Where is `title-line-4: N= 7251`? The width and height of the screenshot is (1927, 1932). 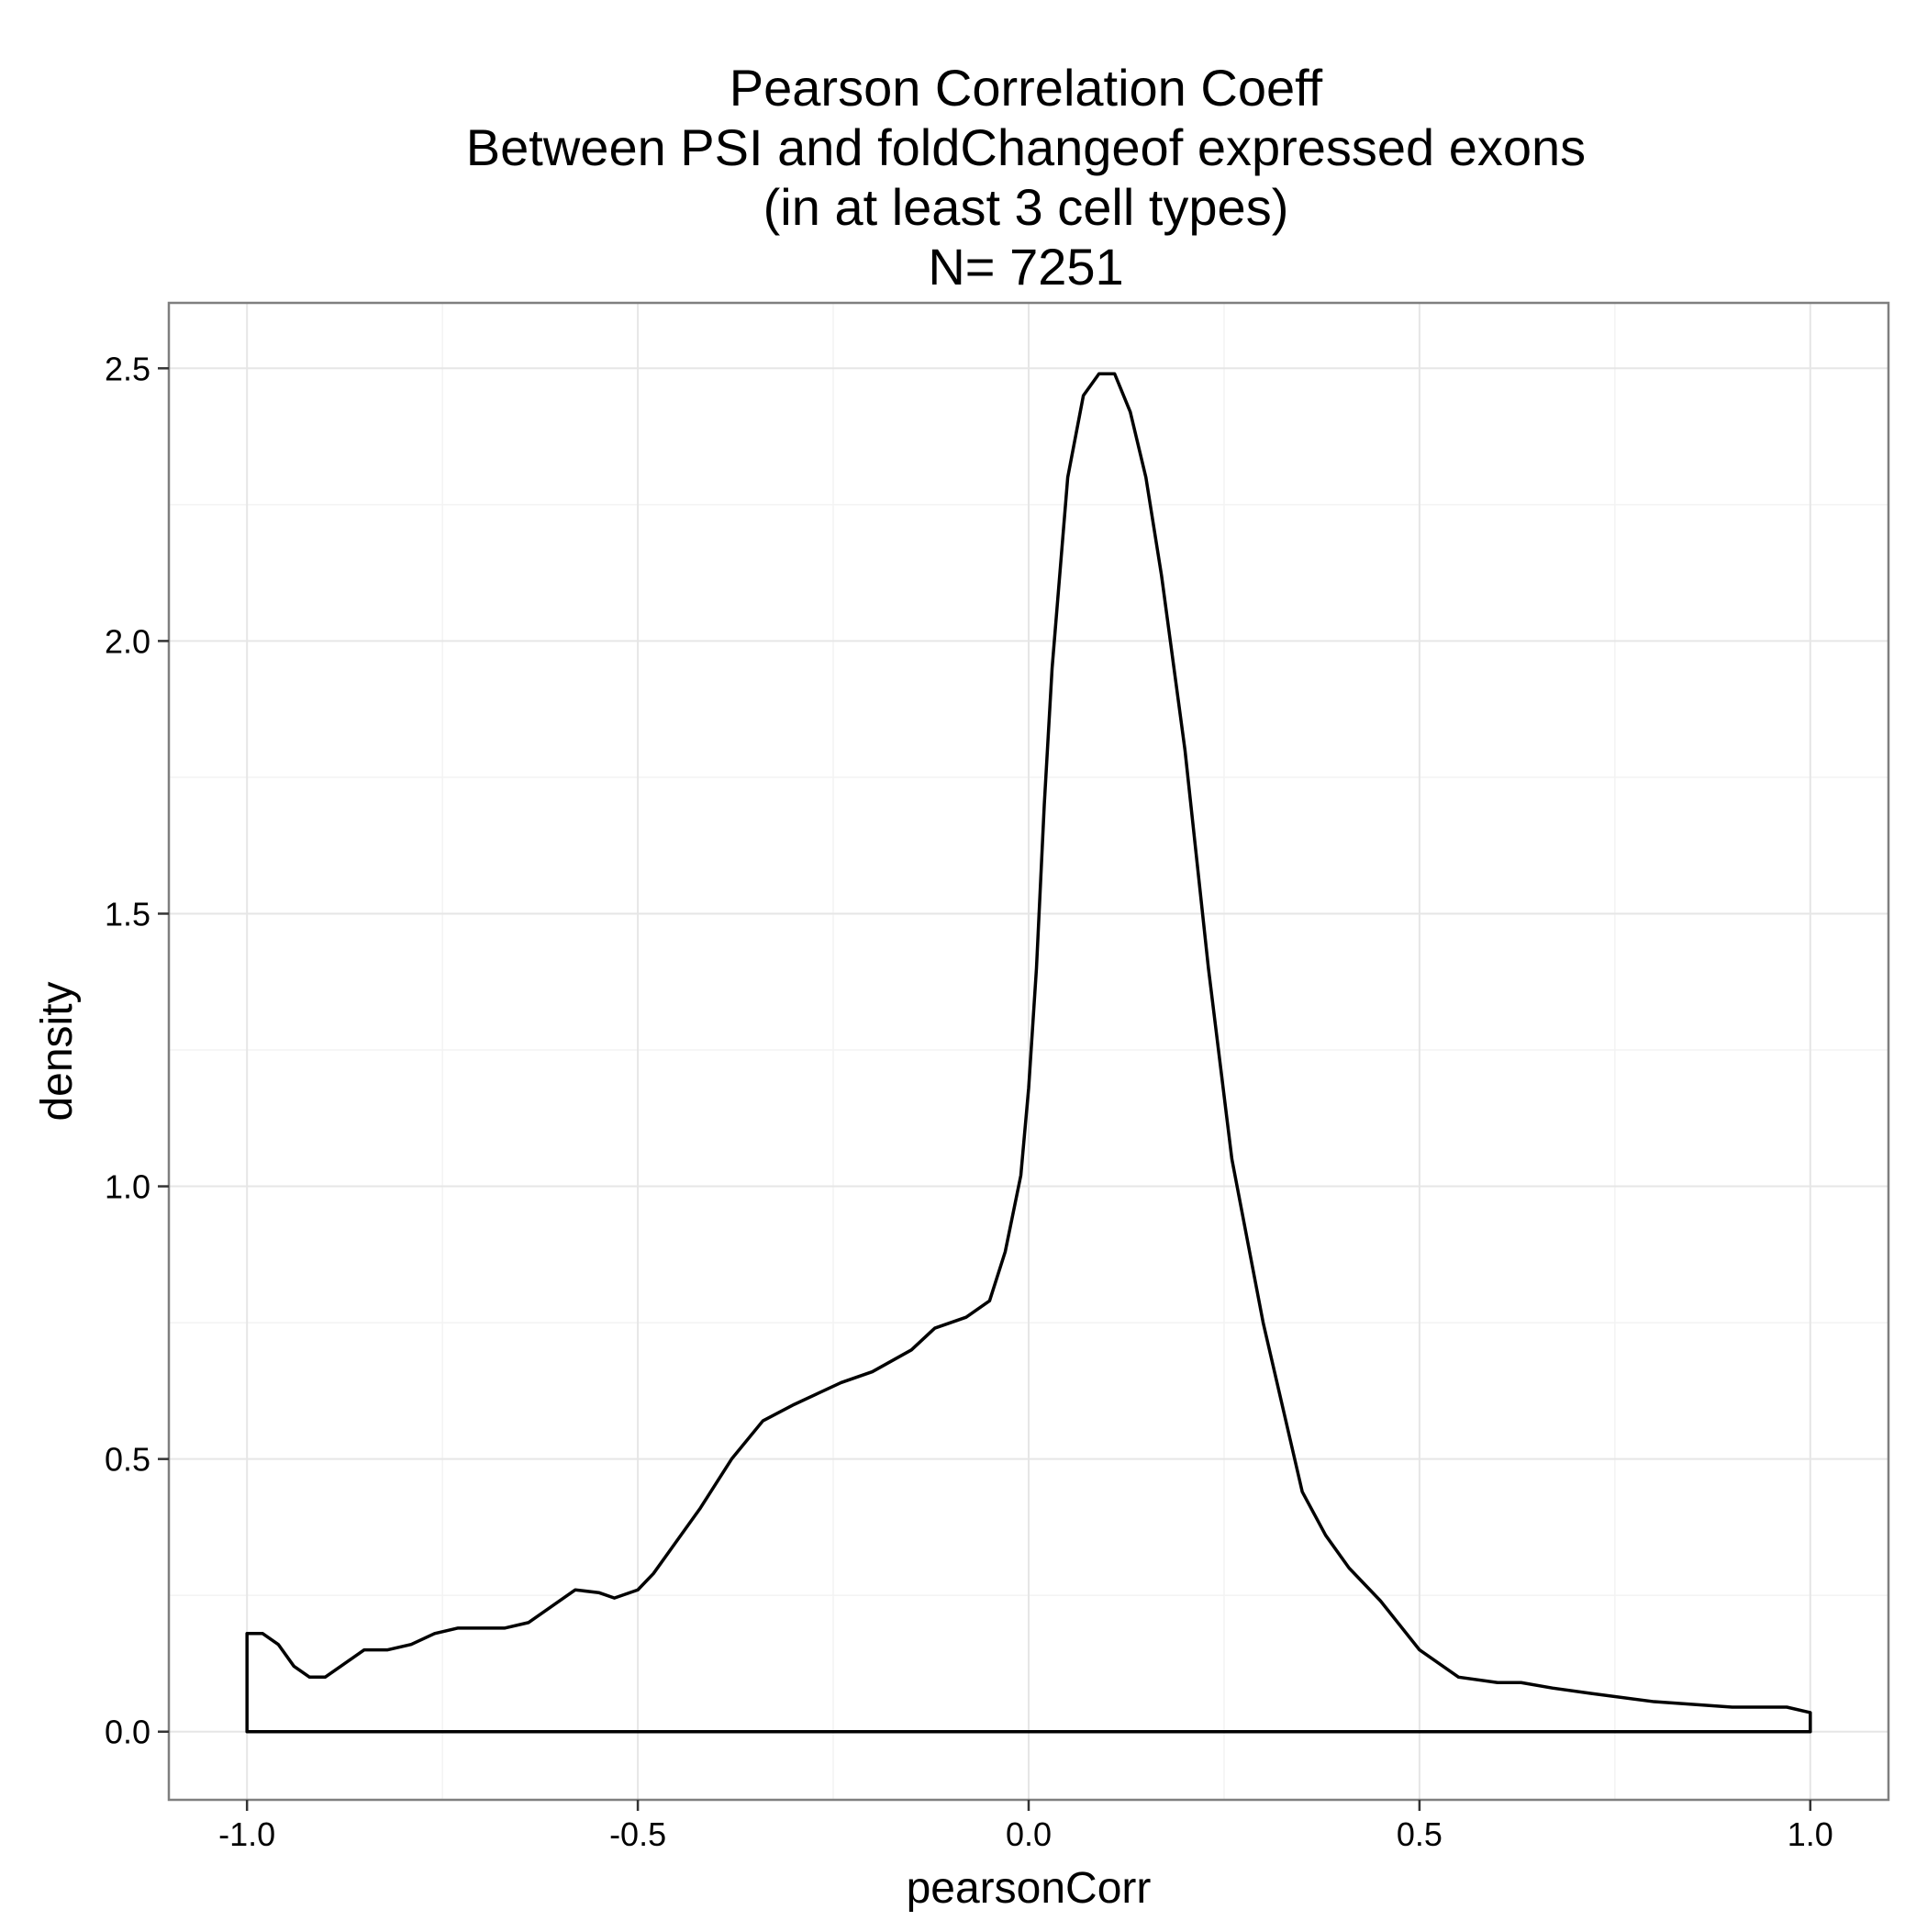
title-line-4: N= 7251 is located at coordinates (1025, 267).